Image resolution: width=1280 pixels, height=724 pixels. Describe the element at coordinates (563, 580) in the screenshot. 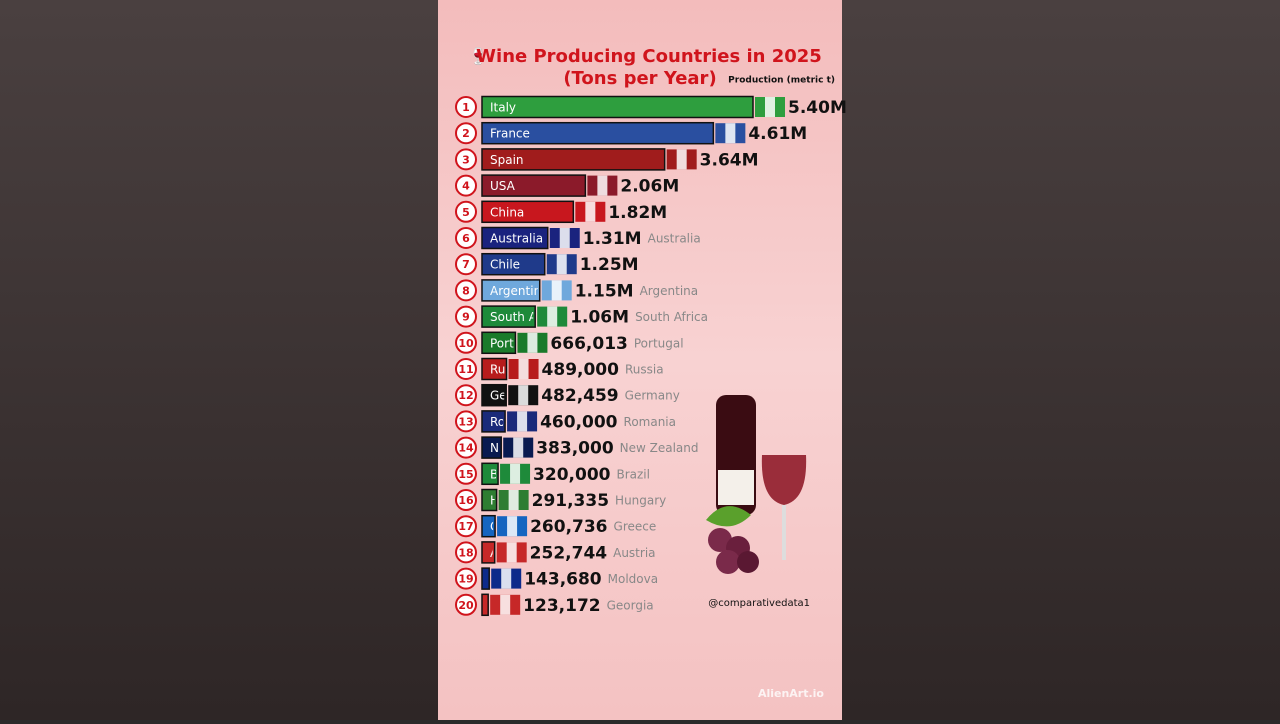

I see `value-label: 143,680` at that location.